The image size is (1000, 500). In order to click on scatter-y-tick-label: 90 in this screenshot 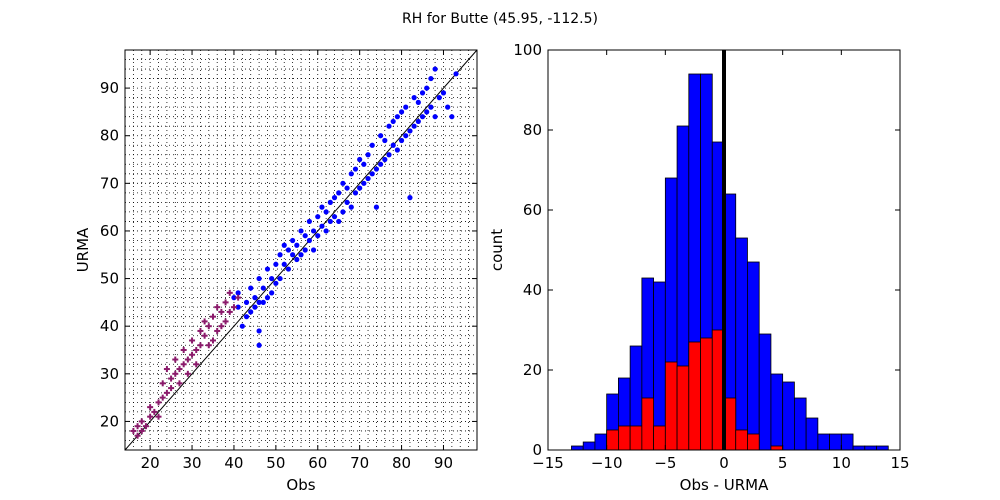, I will do `click(109, 88)`.